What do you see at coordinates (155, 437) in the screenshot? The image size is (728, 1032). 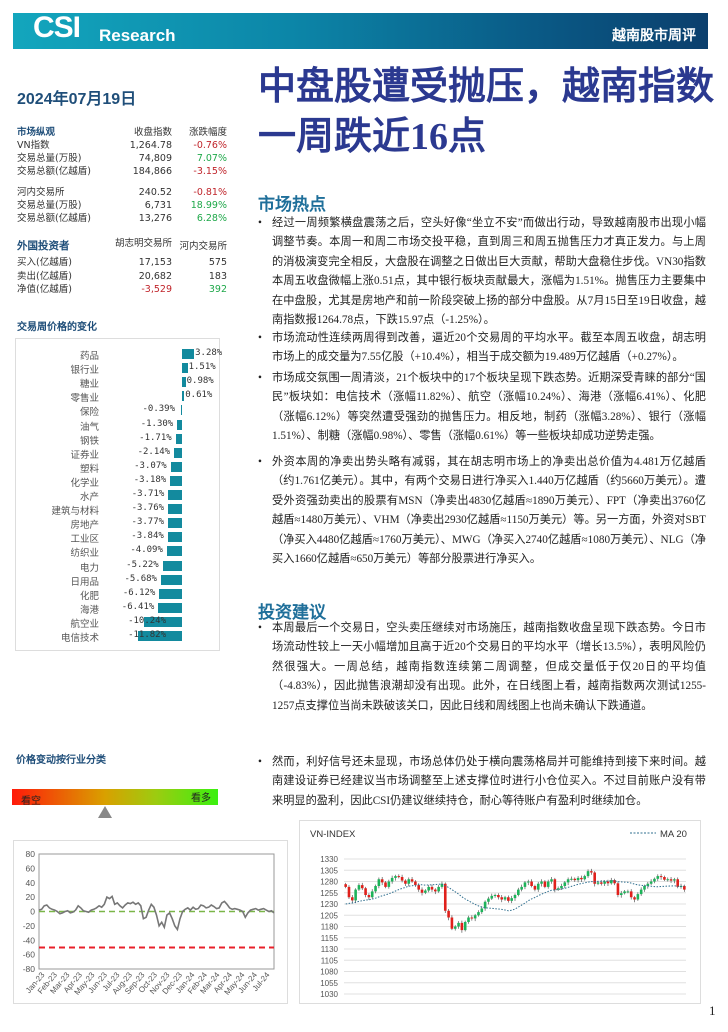 I see `bar-value-label: -1.71%` at bounding box center [155, 437].